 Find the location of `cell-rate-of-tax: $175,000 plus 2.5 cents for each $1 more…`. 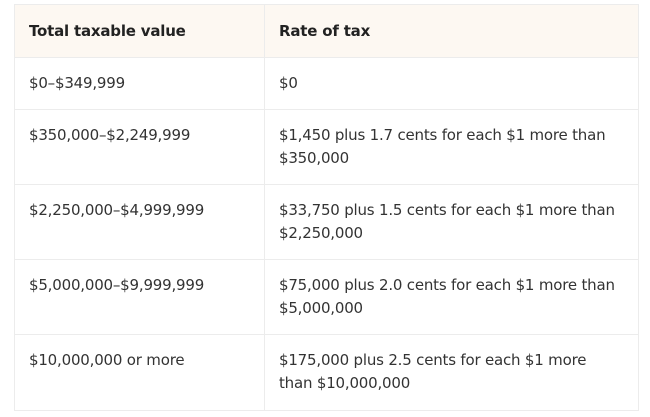

cell-rate-of-tax: $175,000 plus 2.5 cents for each $1 more… is located at coordinates (451, 372).